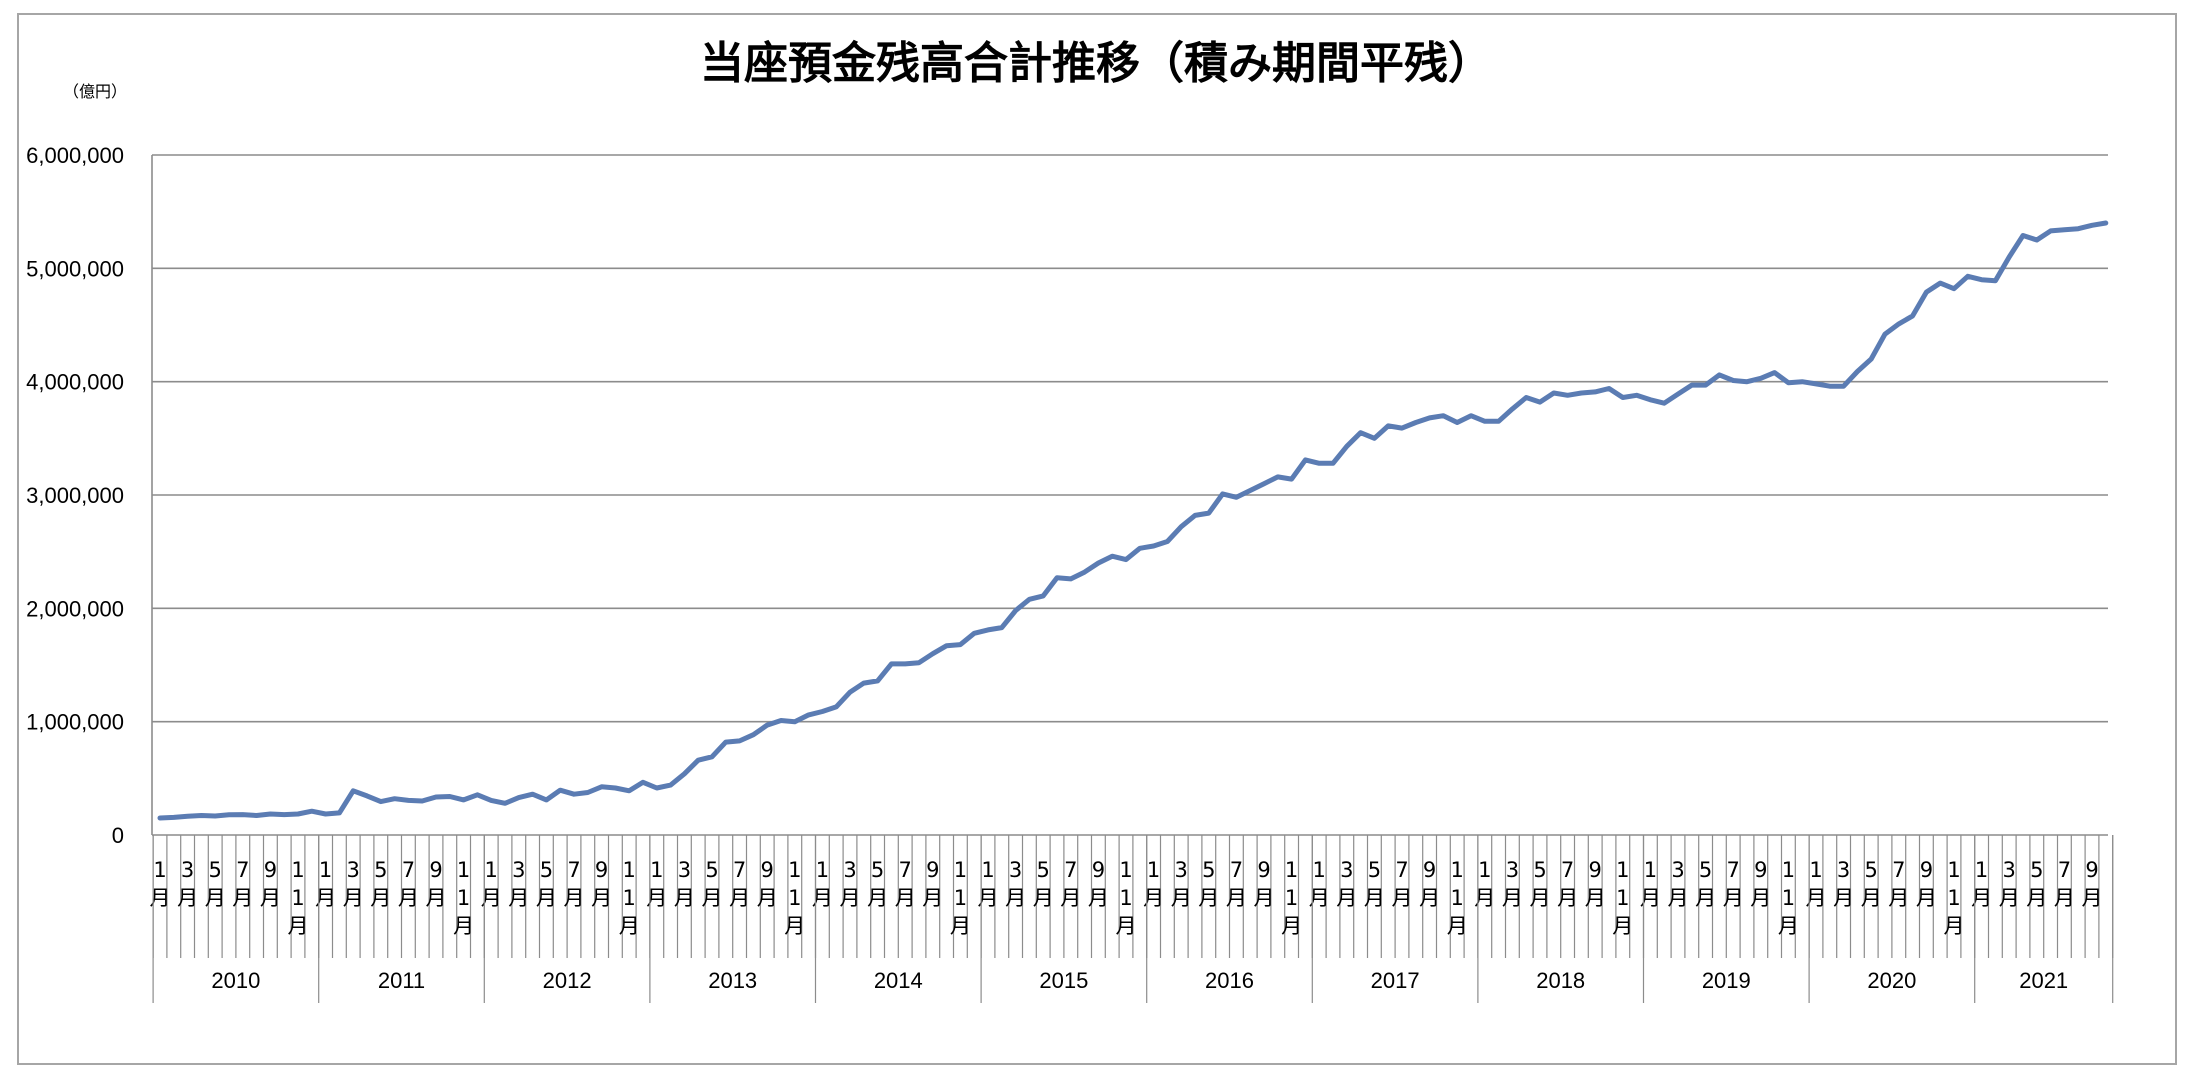 Image resolution: width=2192 pixels, height=1081 pixels. What do you see at coordinates (1229, 980) in the screenshot?
I see `x-year-label: 2016` at bounding box center [1229, 980].